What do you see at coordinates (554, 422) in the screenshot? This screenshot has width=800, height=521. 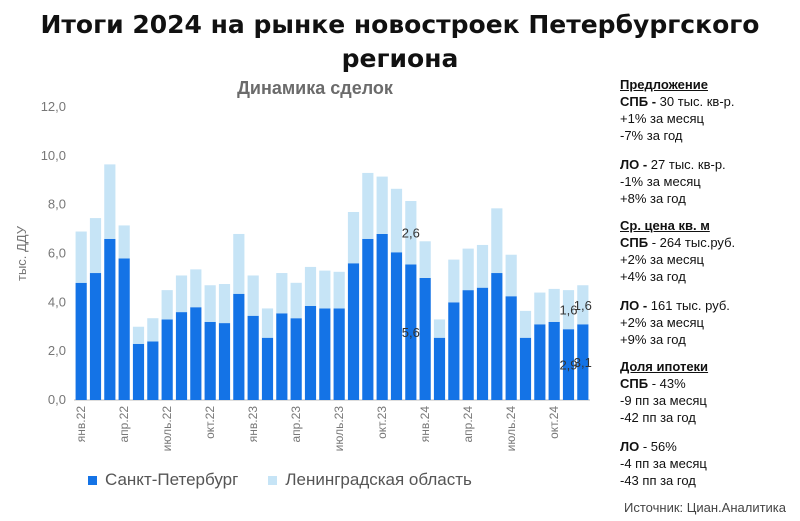 I see `x-tick-label: окт.24` at bounding box center [554, 422].